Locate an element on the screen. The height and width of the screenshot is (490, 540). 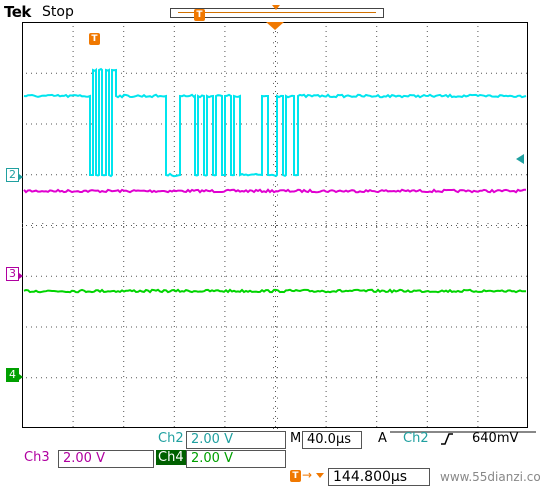
ch3-label: Ch3 is located at coordinates (37, 457).